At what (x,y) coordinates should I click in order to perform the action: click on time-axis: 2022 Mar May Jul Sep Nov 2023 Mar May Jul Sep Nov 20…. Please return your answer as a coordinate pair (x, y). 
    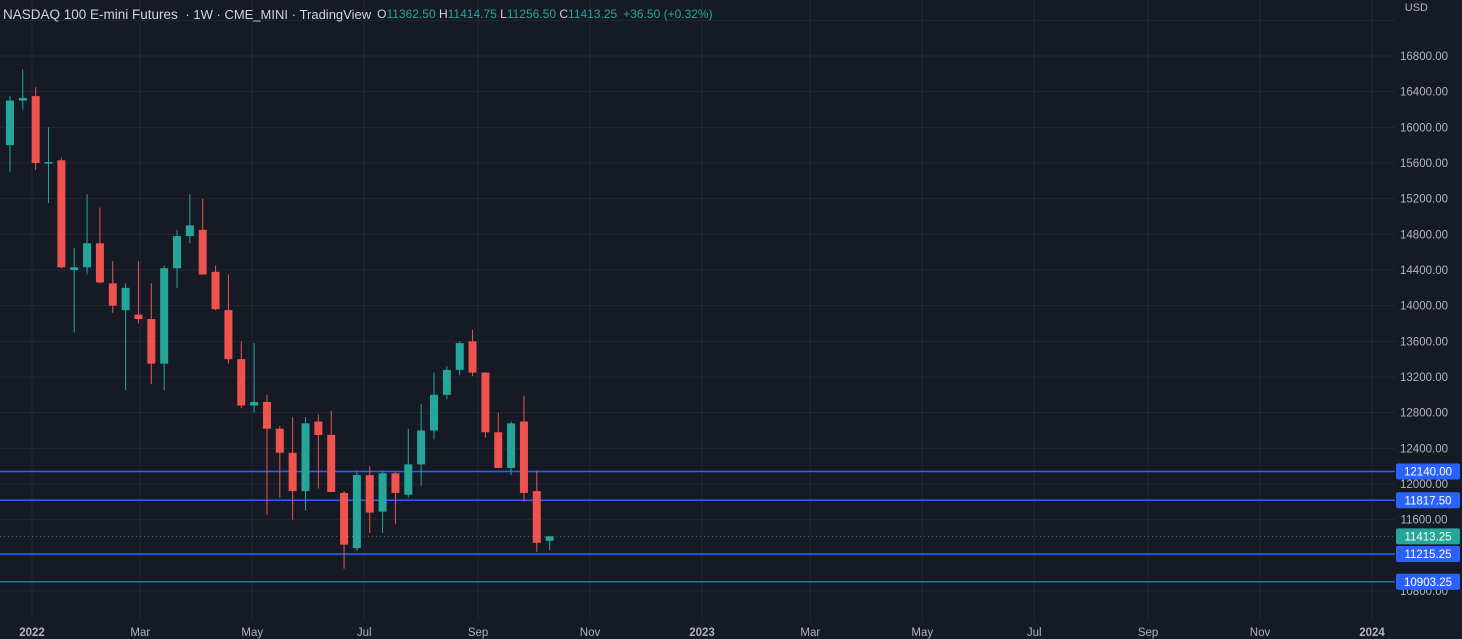
    Looking at the image, I should click on (702, 633).